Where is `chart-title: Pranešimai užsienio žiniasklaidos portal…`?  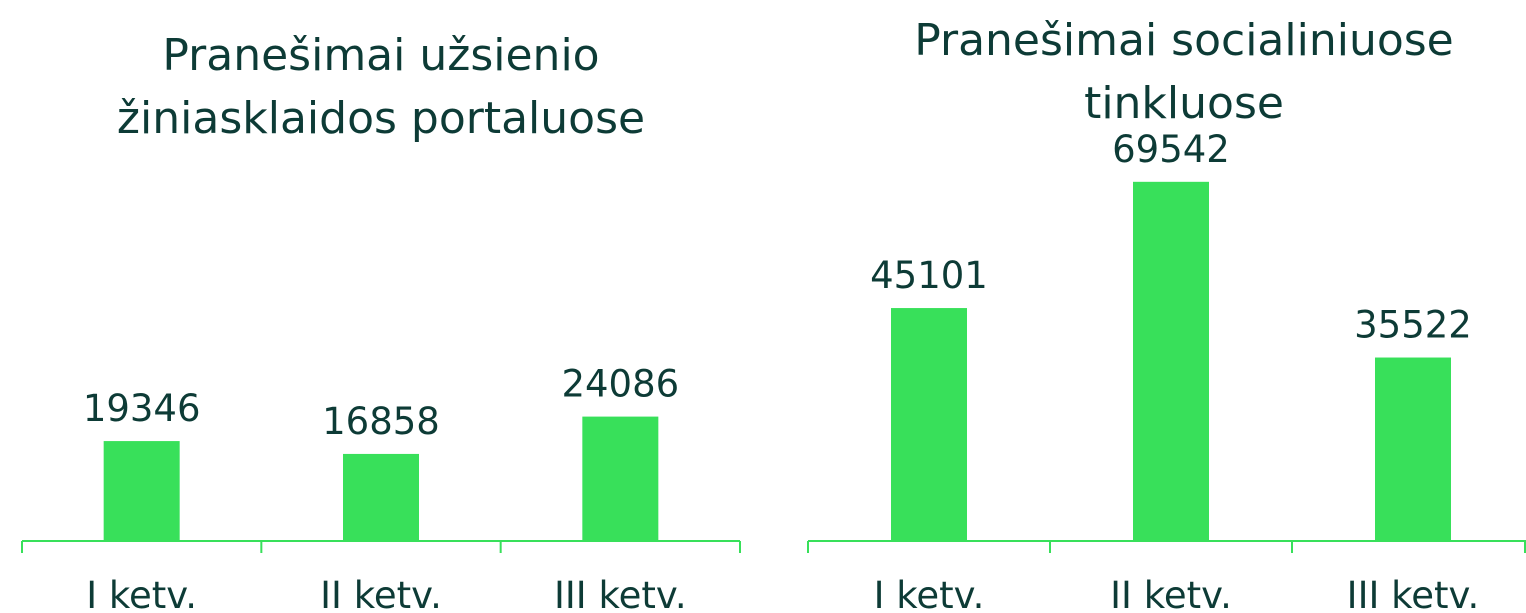 chart-title: Pranešimai užsienio žiniasklaidos portal… is located at coordinates (381, 87).